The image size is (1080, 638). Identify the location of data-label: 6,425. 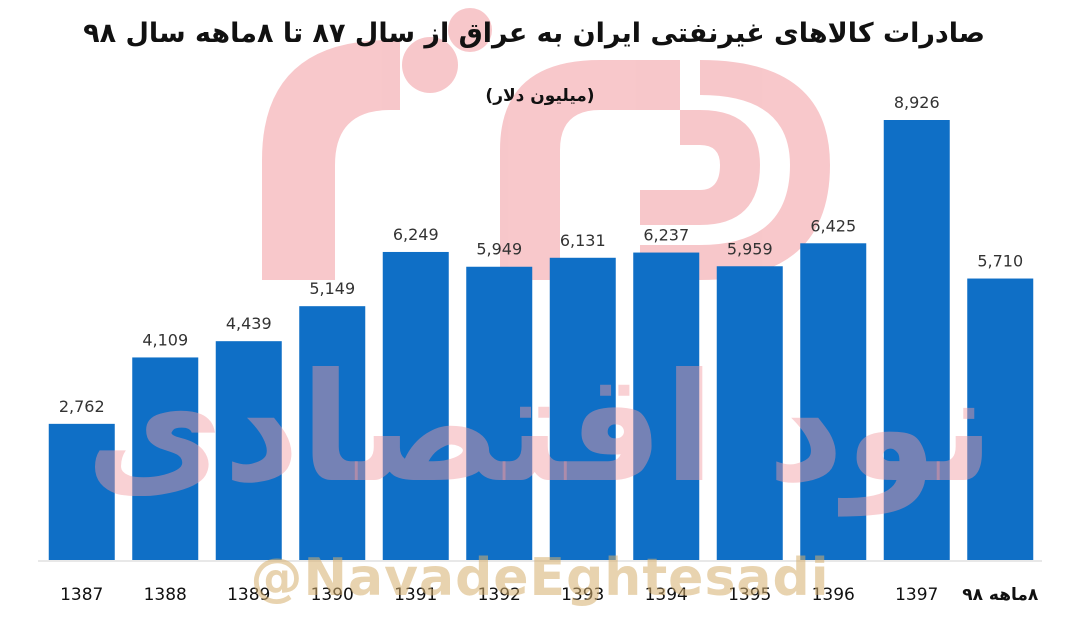
(833, 225).